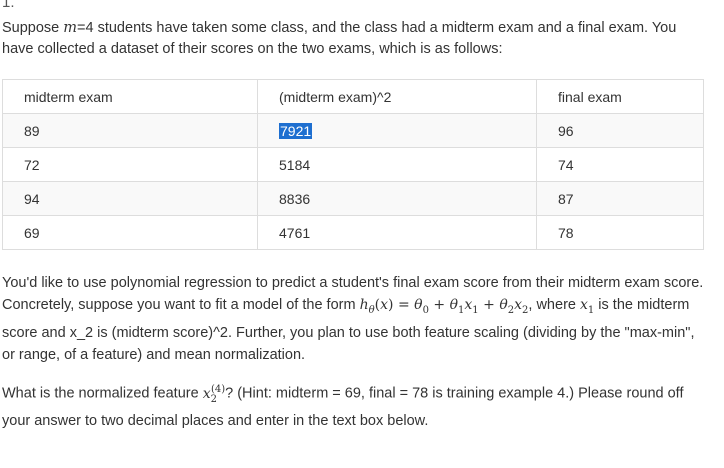 The image size is (724, 468). I want to click on paragraph2-text-a: What is the normalized feature, so click(102, 393).